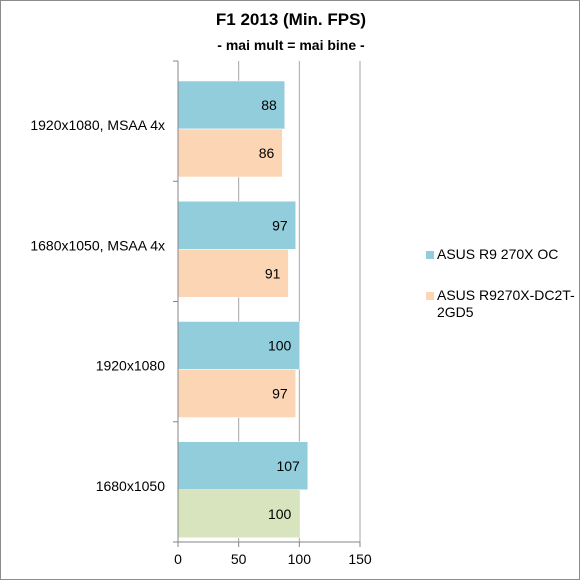 The height and width of the screenshot is (580, 580). What do you see at coordinates (291, 19) in the screenshot?
I see `chart-title: F1 2013 (Min. FPS)` at bounding box center [291, 19].